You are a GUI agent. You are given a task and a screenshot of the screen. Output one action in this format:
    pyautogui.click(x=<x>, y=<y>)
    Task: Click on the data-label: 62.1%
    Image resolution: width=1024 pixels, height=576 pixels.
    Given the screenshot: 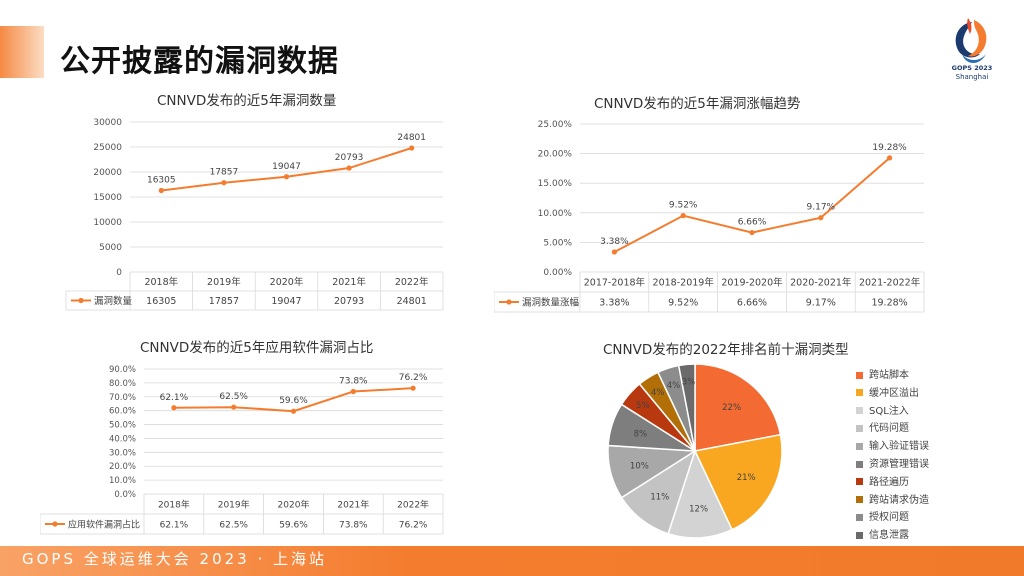 What is the action you would take?
    pyautogui.click(x=174, y=398)
    